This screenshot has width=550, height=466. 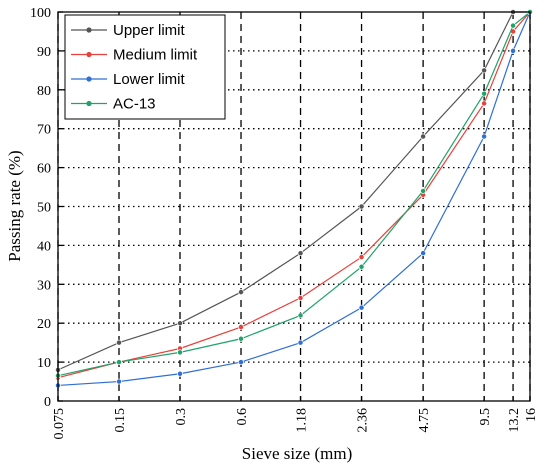 I want to click on legend-label: Lower limit, so click(x=149, y=79).